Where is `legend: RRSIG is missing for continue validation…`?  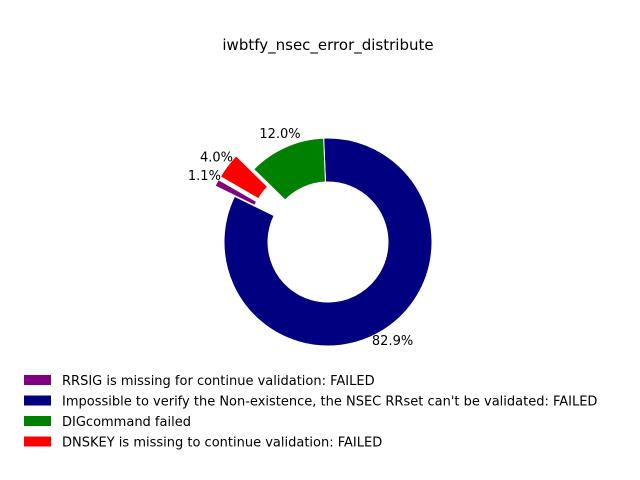 legend: RRSIG is missing for continue validation… is located at coordinates (310, 412).